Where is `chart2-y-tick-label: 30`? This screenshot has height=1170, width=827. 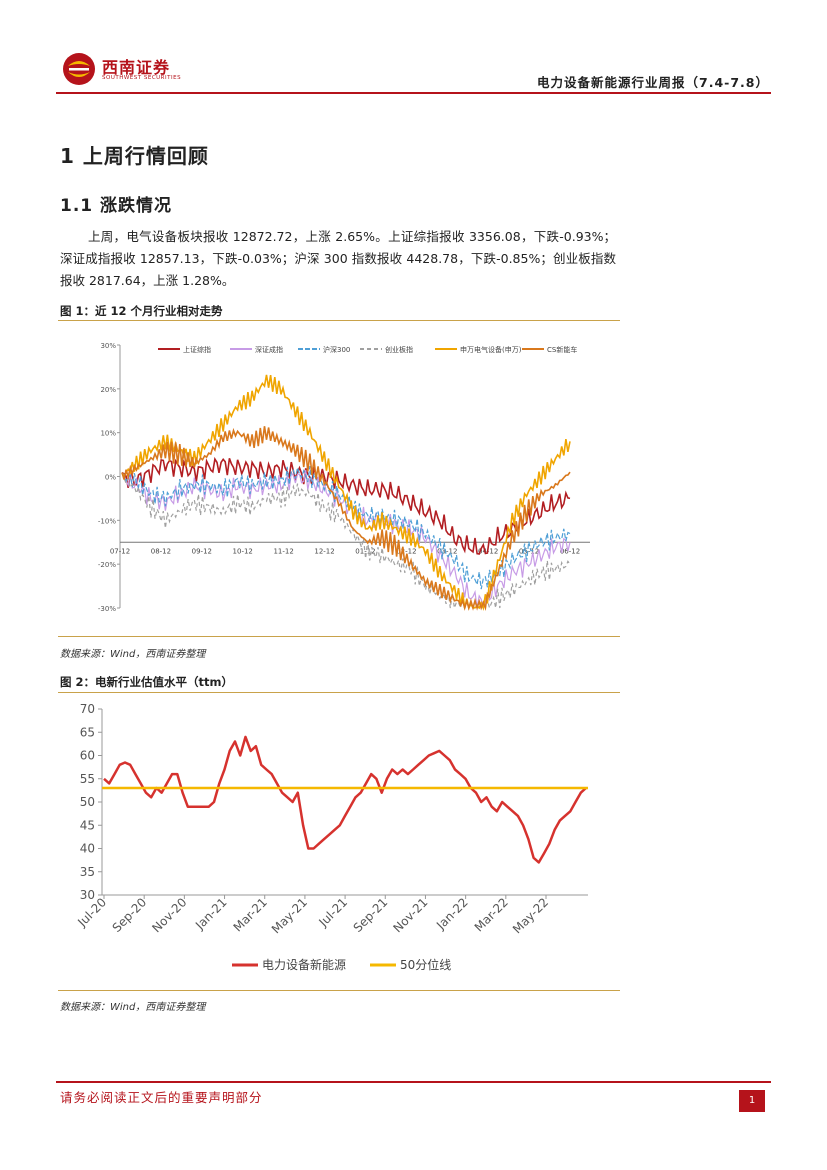 chart2-y-tick-label: 30 is located at coordinates (87, 895).